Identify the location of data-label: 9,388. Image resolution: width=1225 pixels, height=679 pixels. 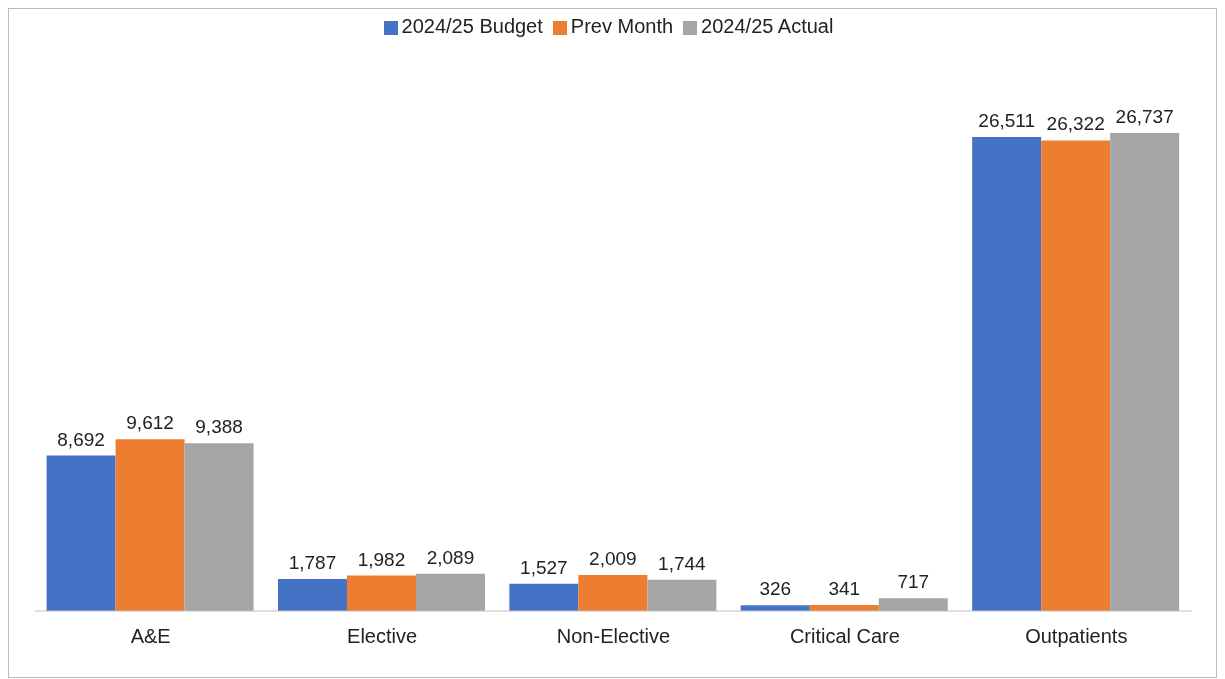
(219, 427).